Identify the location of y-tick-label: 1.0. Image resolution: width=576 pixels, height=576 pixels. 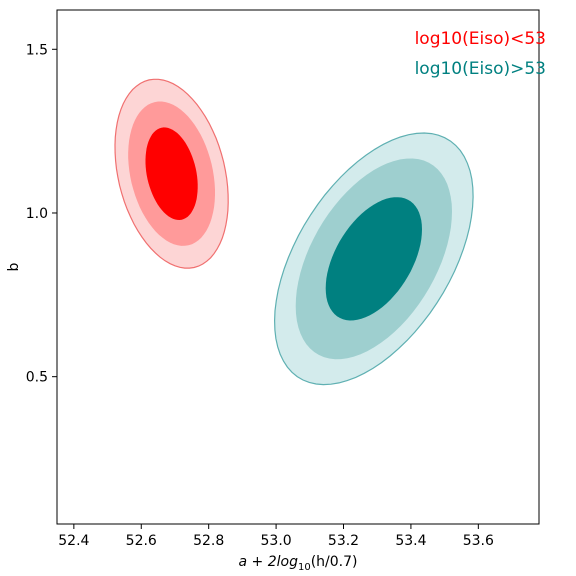
(37, 214).